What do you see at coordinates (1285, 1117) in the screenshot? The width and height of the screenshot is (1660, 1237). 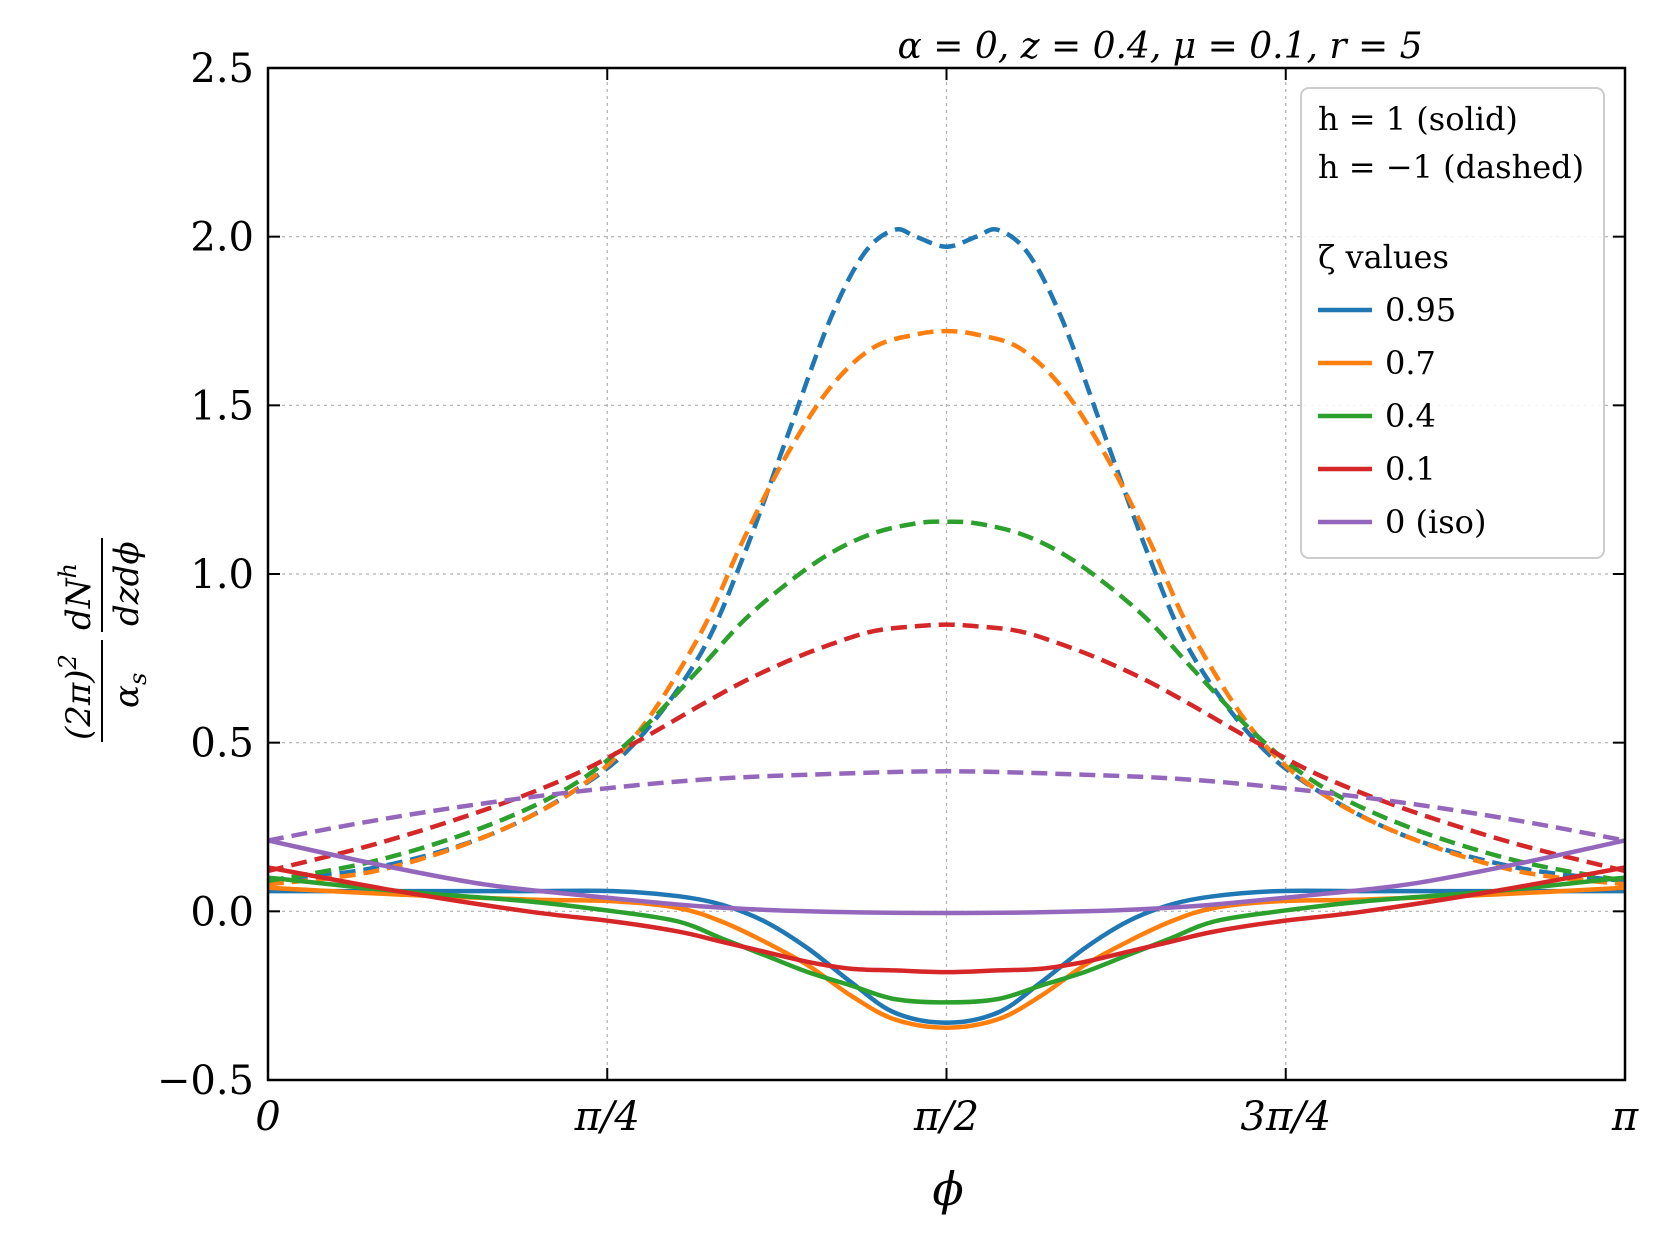 I see `x-tick-label: 3π/4` at bounding box center [1285, 1117].